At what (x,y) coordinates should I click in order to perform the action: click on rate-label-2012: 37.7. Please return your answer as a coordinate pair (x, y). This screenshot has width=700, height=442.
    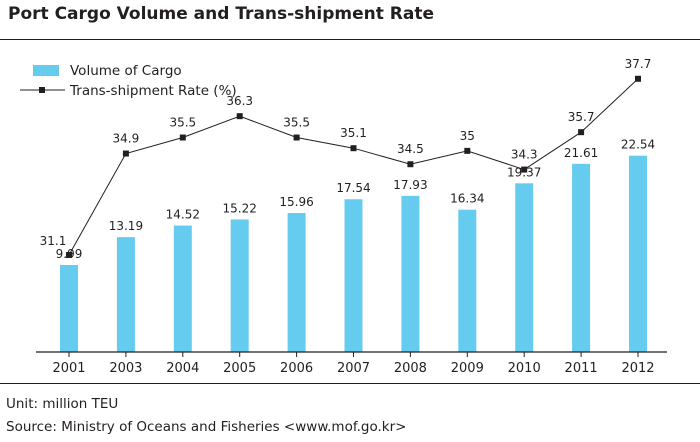
    Looking at the image, I should click on (638, 64).